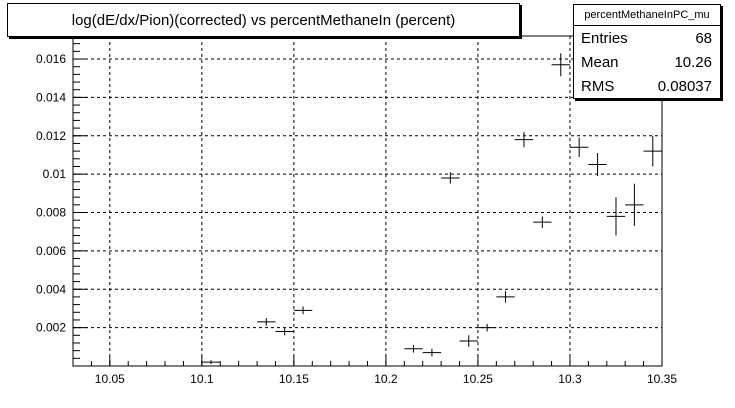 This screenshot has width=735, height=408. I want to click on x-tick-label: 10.25, so click(478, 379).